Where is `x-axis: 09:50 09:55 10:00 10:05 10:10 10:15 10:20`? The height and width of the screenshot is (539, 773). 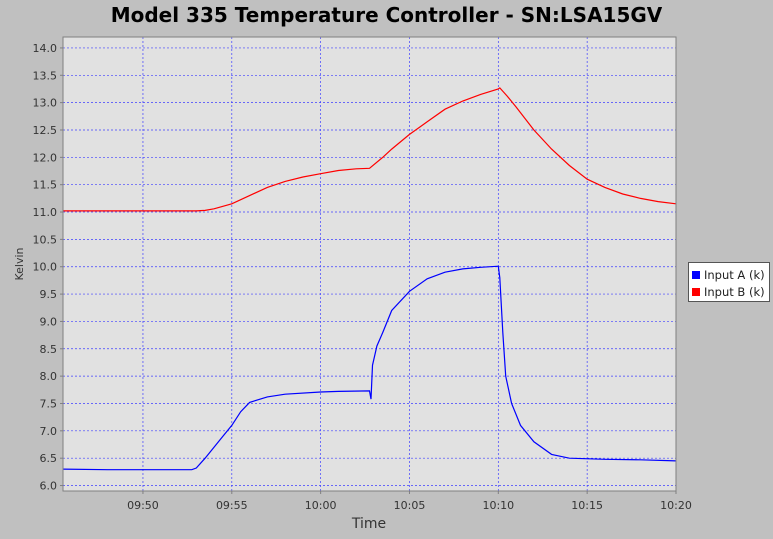 x-axis: 09:50 09:55 10:00 10:05 10:10 10:15 10:20 is located at coordinates (409, 501).